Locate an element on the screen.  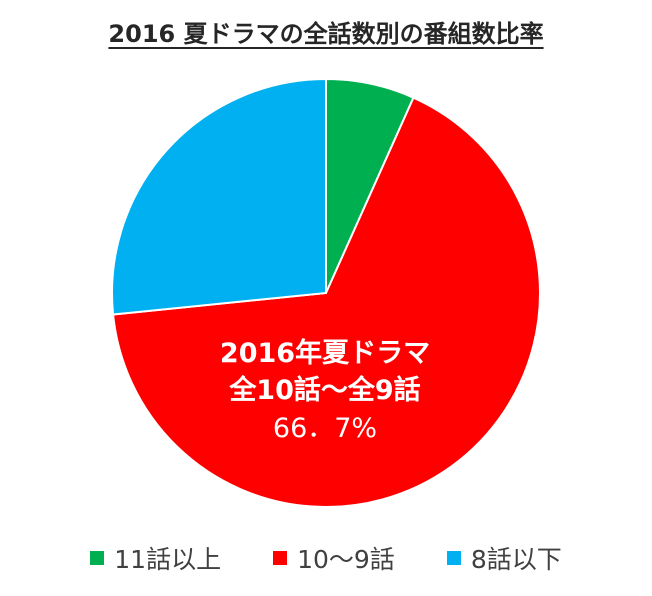
legend-label-11-plus: 11話以上 is located at coordinates (168, 559).